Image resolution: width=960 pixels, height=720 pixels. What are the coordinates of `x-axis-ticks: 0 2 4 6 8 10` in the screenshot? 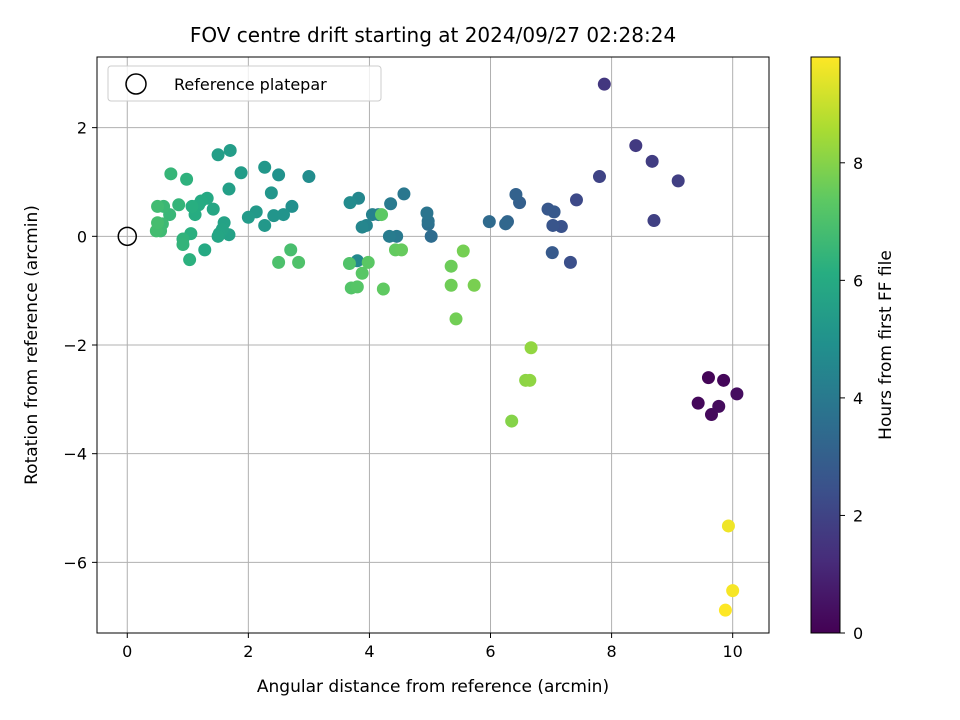 It's located at (432, 647).